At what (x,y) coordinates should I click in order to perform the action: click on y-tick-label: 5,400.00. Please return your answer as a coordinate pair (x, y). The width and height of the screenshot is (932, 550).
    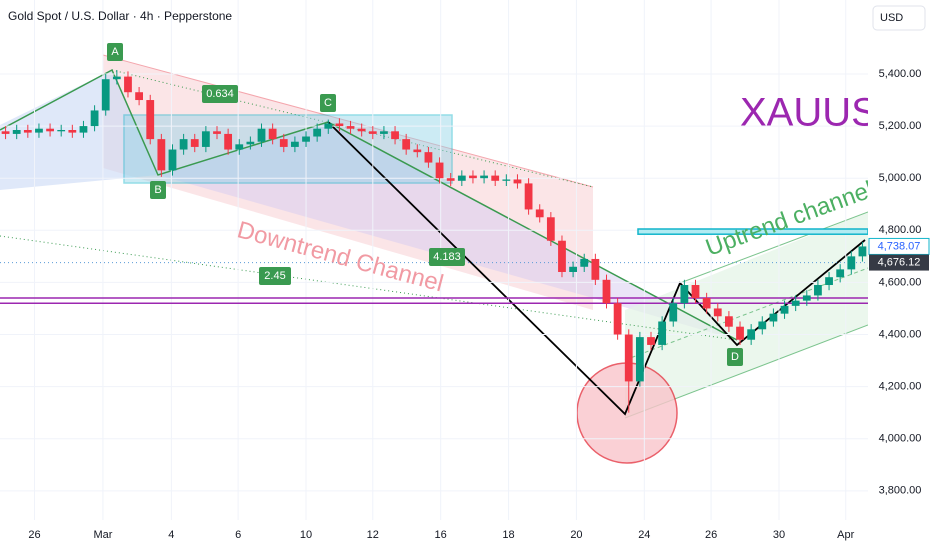
    Looking at the image, I should click on (900, 74).